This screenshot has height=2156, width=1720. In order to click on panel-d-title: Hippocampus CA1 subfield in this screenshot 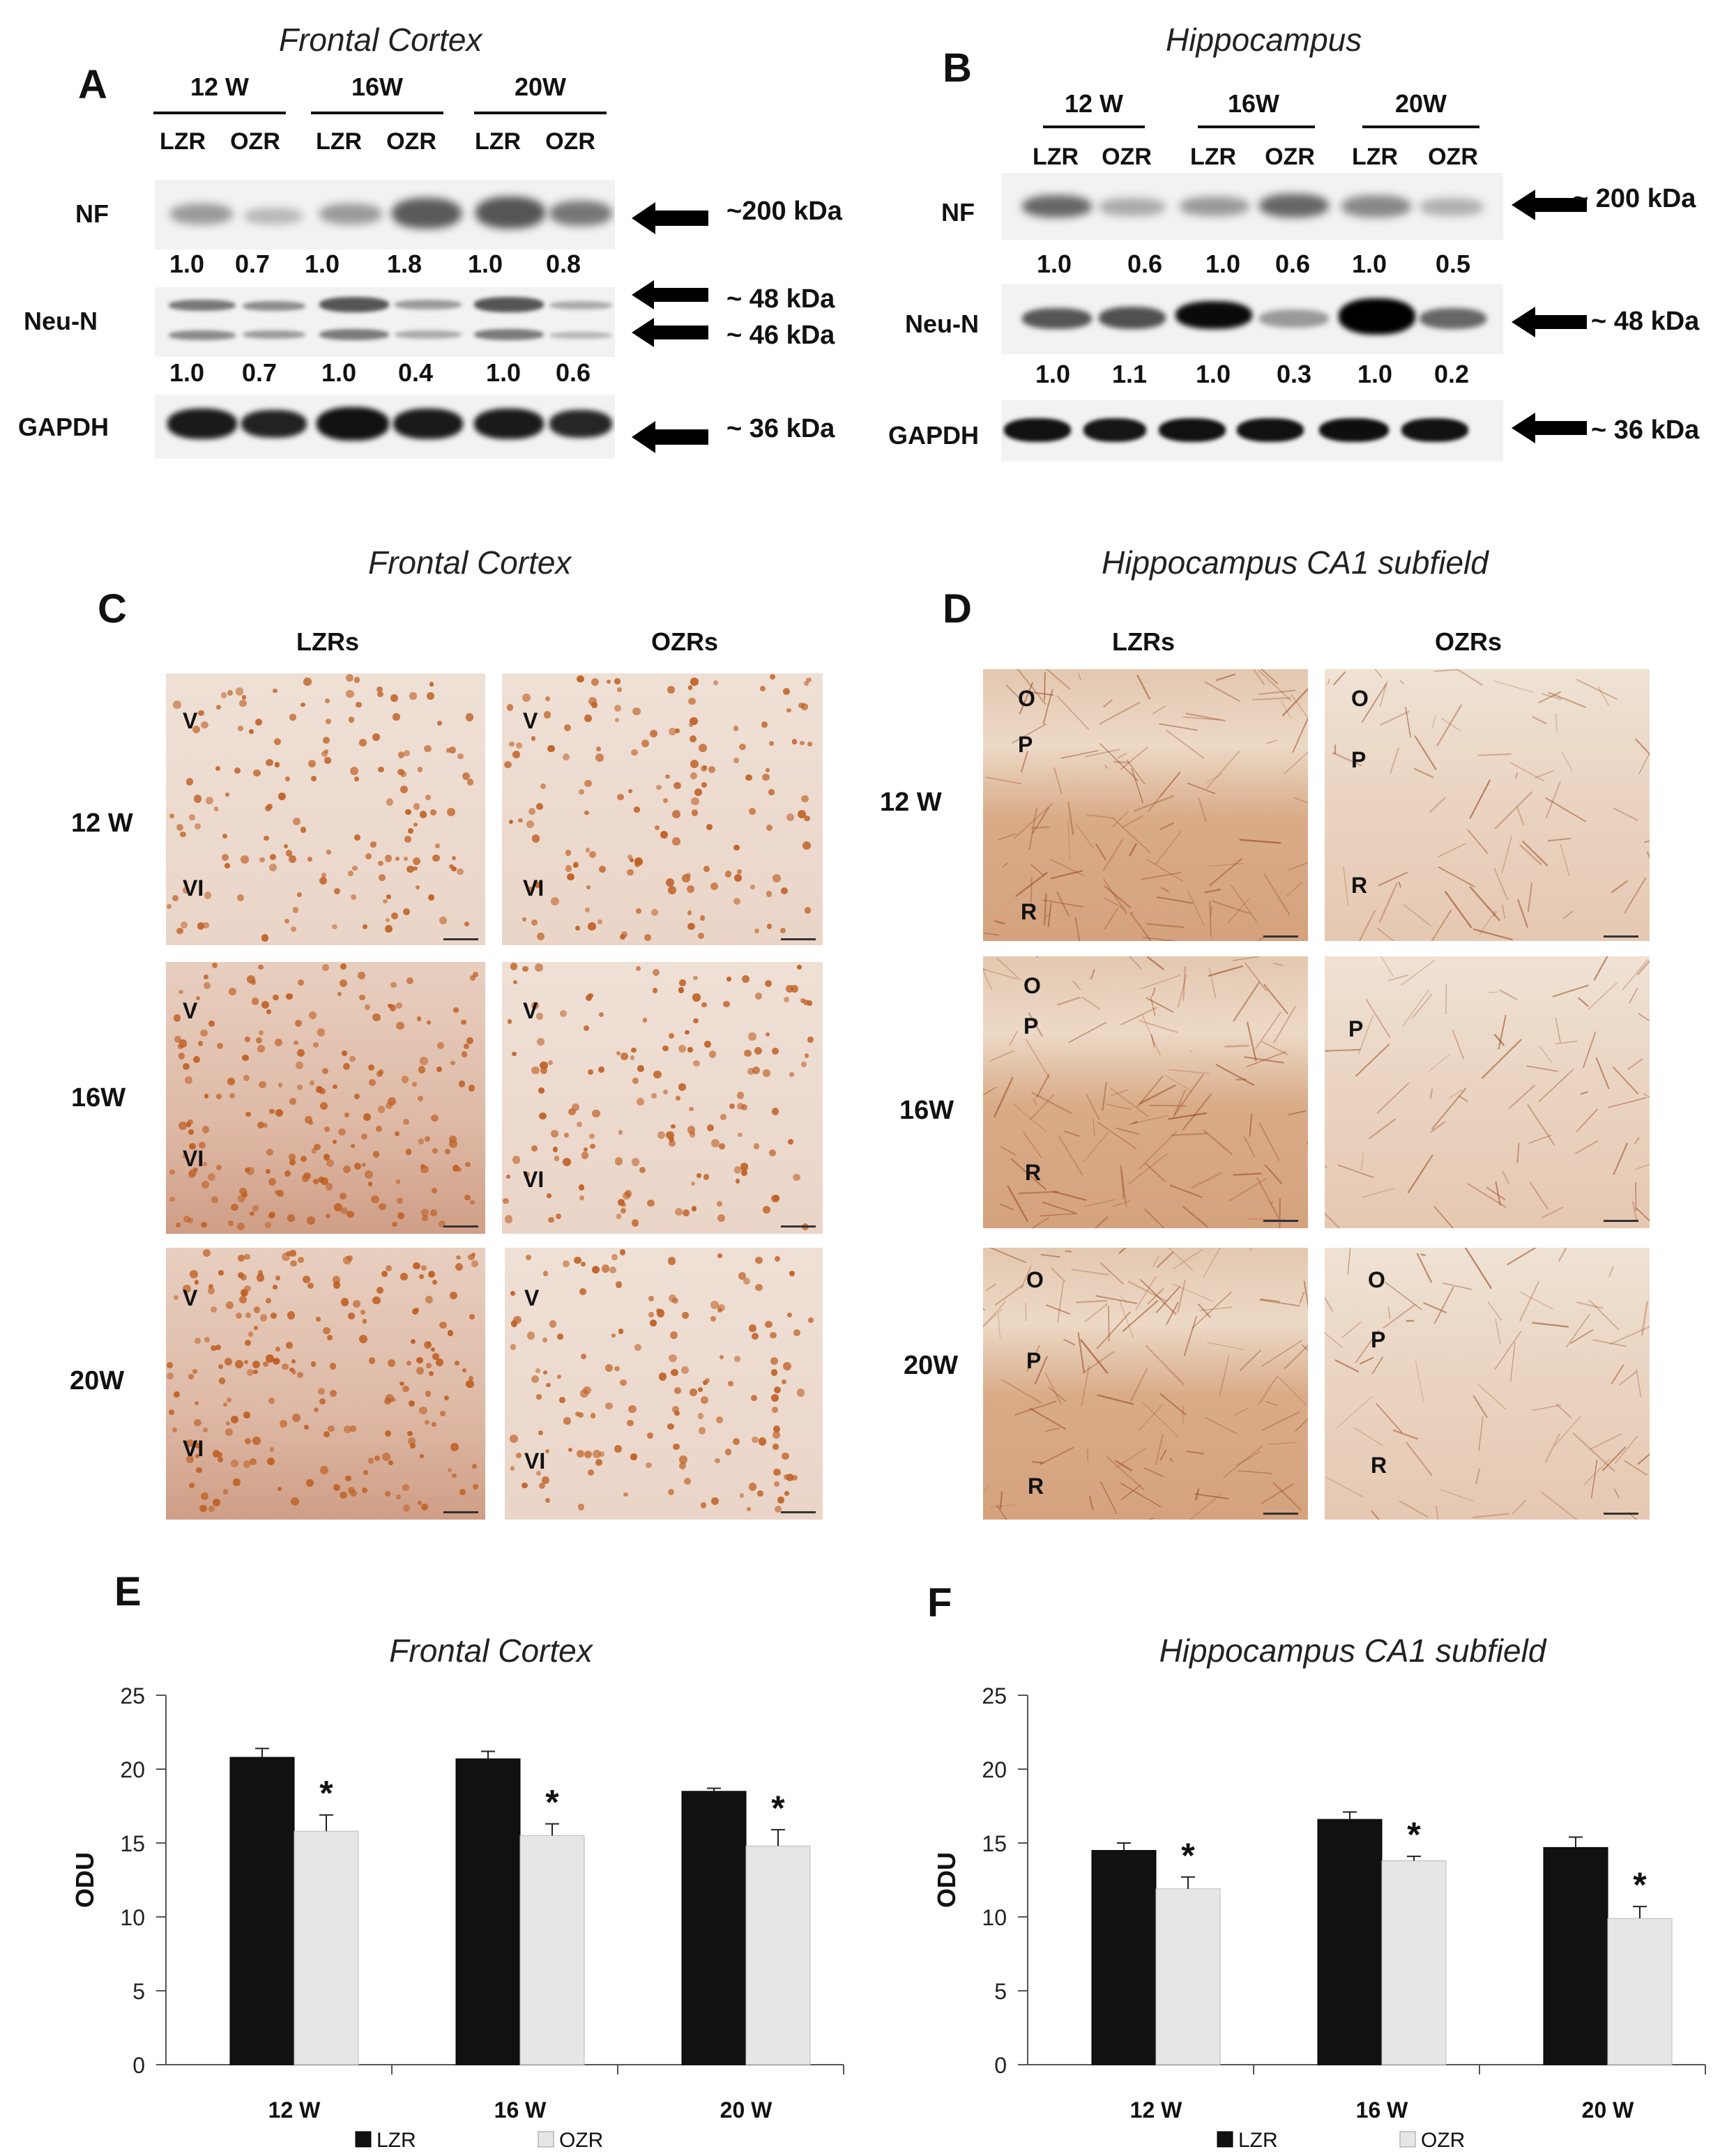, I will do `click(1295, 563)`.